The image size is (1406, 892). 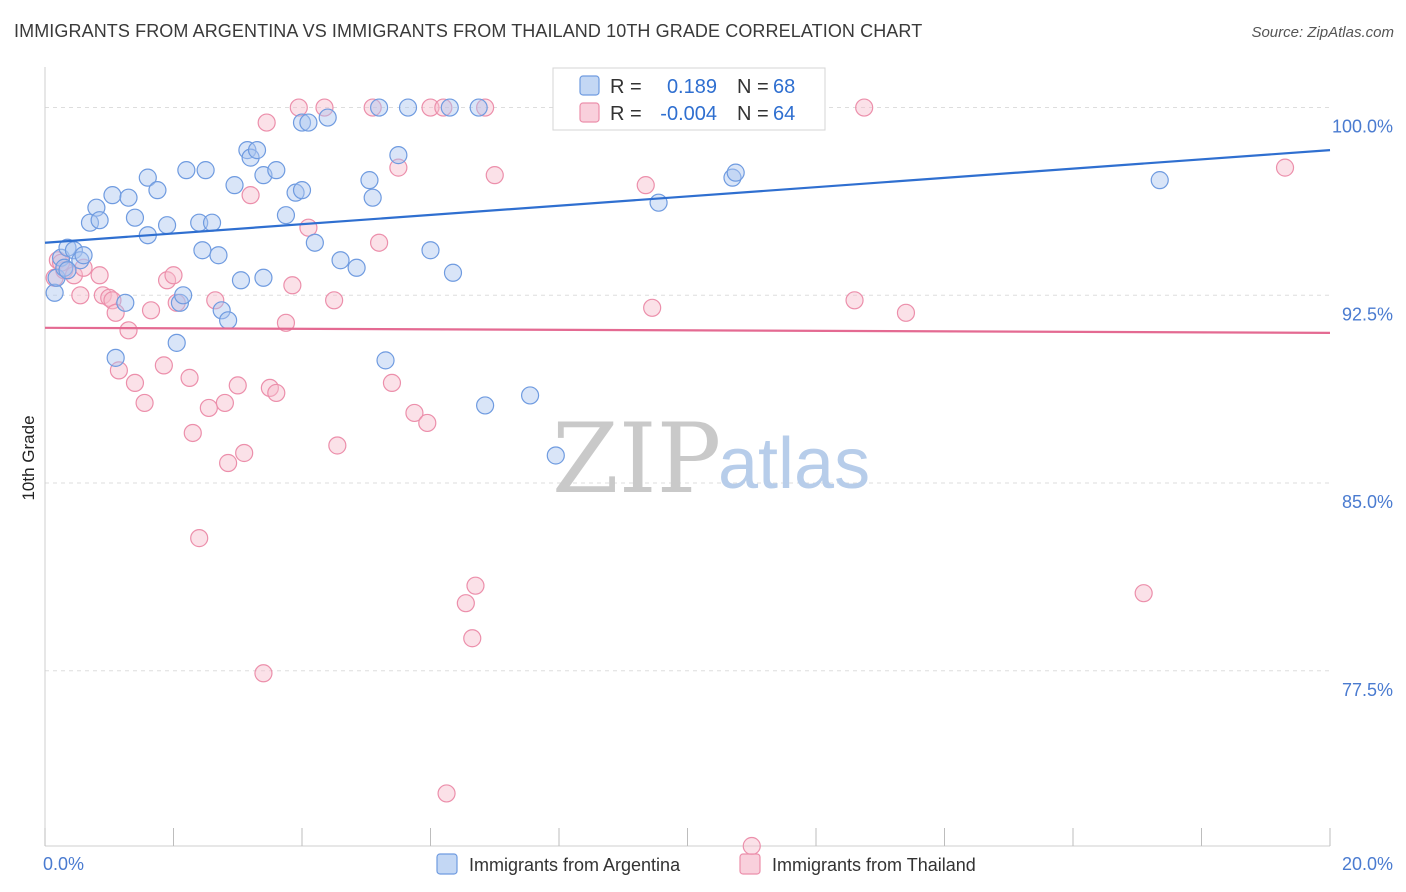 What do you see at coordinates (1367, 314) in the screenshot?
I see `y-tick-label: 92.5%` at bounding box center [1367, 314].